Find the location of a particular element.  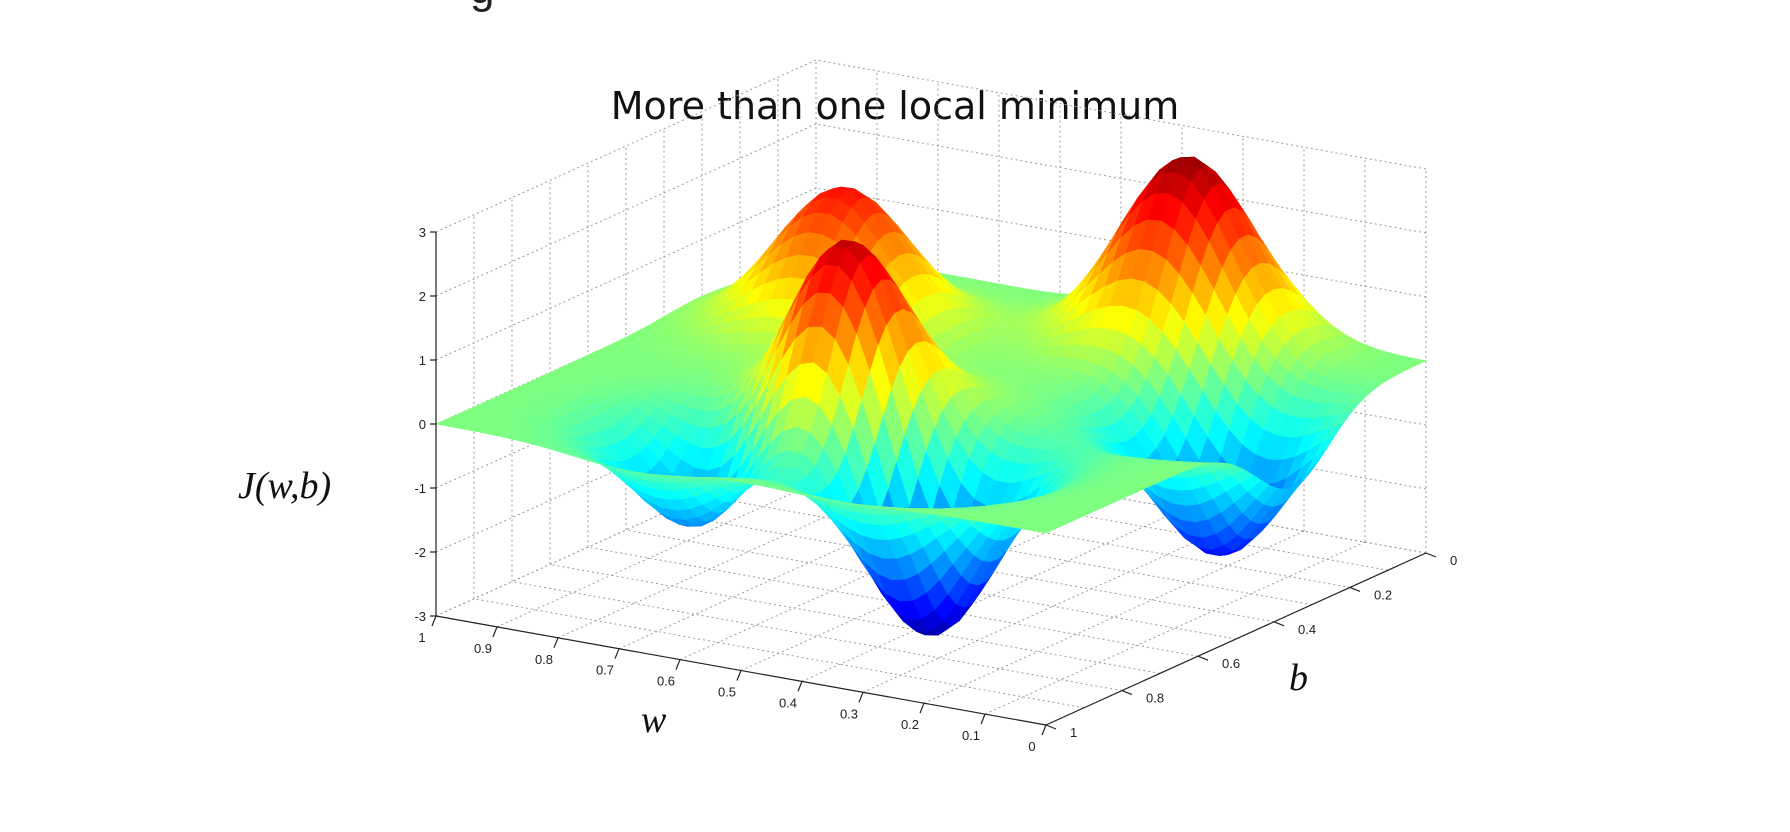

x-tick-label: 0.9 is located at coordinates (483, 648).